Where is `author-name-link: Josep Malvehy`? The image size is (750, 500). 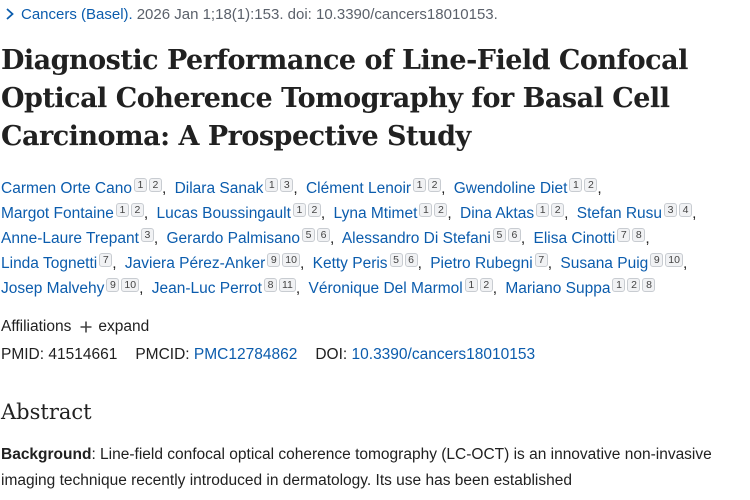
author-name-link: Josep Malvehy is located at coordinates (53, 288).